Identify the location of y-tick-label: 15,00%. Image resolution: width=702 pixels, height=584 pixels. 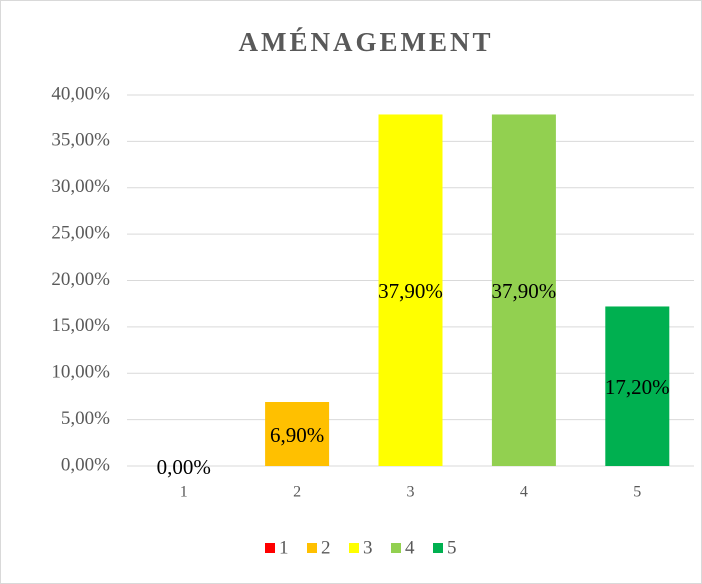
(80, 325).